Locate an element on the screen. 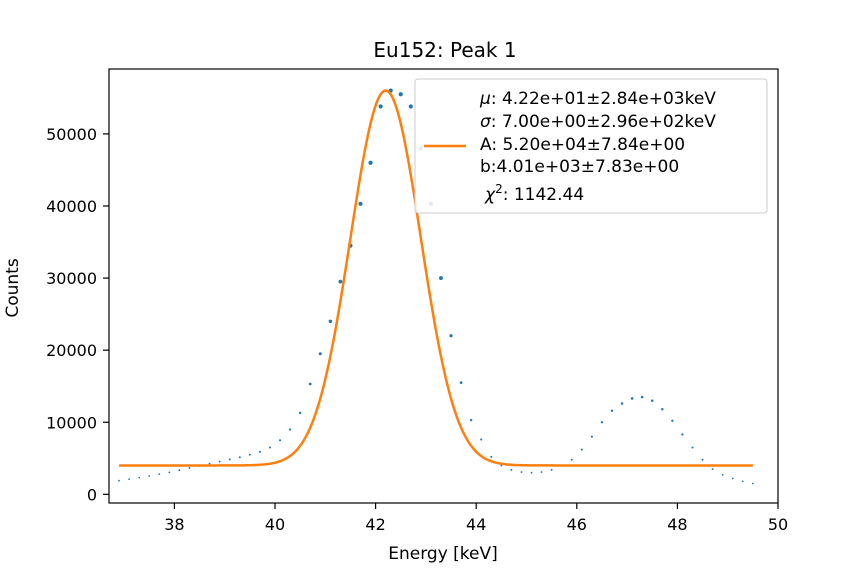 This screenshot has height=576, width=864. y-tick-label: 0 is located at coordinates (92, 494).